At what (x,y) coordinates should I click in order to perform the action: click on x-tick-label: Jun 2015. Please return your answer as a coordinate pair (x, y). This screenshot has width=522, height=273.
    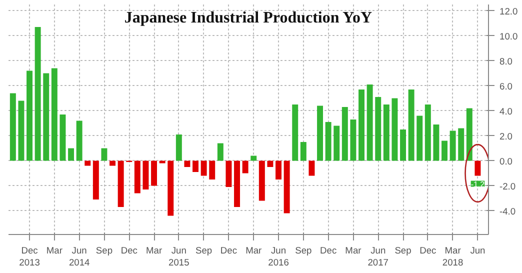
    Looking at the image, I should click on (179, 257).